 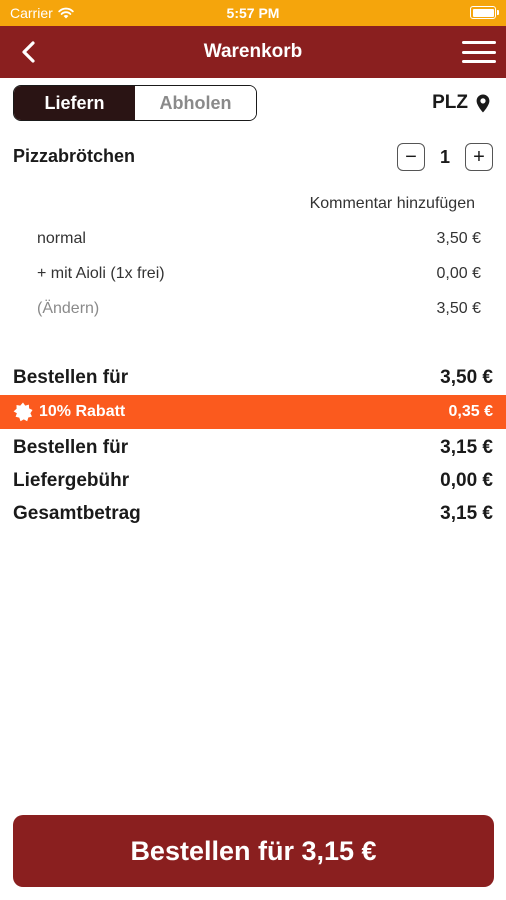 I want to click on list-item: normal 3,50 €, so click(x=259, y=239).